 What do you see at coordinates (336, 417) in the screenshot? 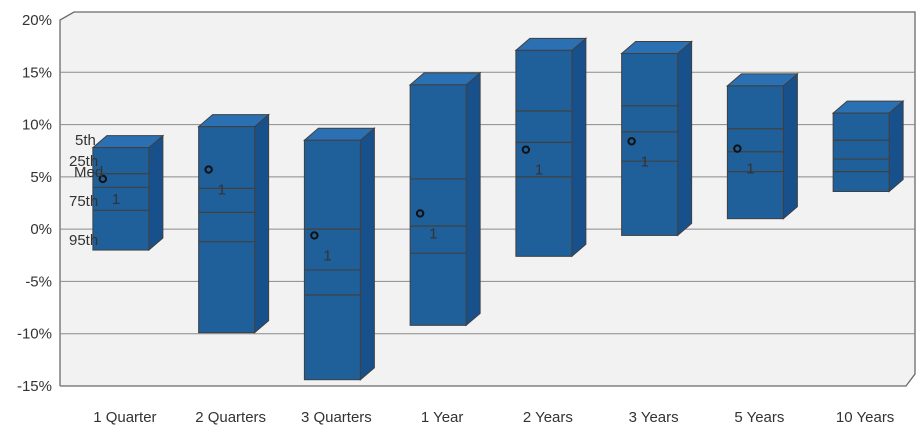
I see `x-tick-label: 3 Quarters` at bounding box center [336, 417].